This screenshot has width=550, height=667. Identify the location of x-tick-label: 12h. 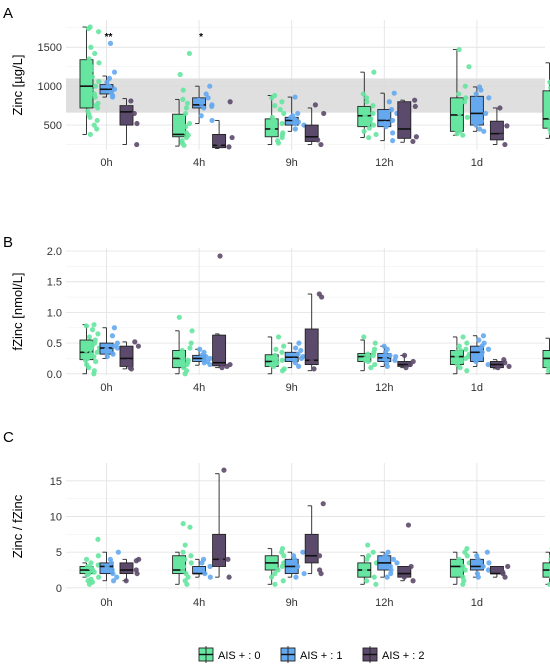
(384, 388).